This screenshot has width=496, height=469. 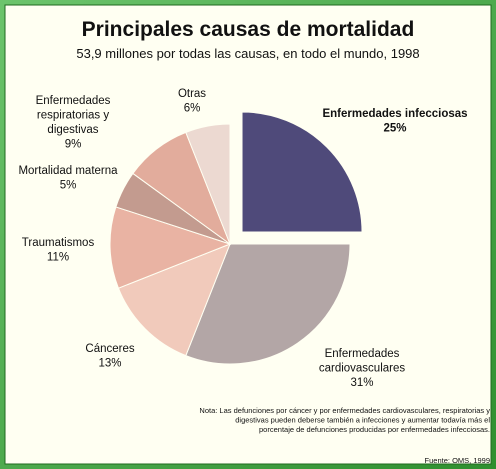 I want to click on value-label: 6%, so click(x=192, y=109).